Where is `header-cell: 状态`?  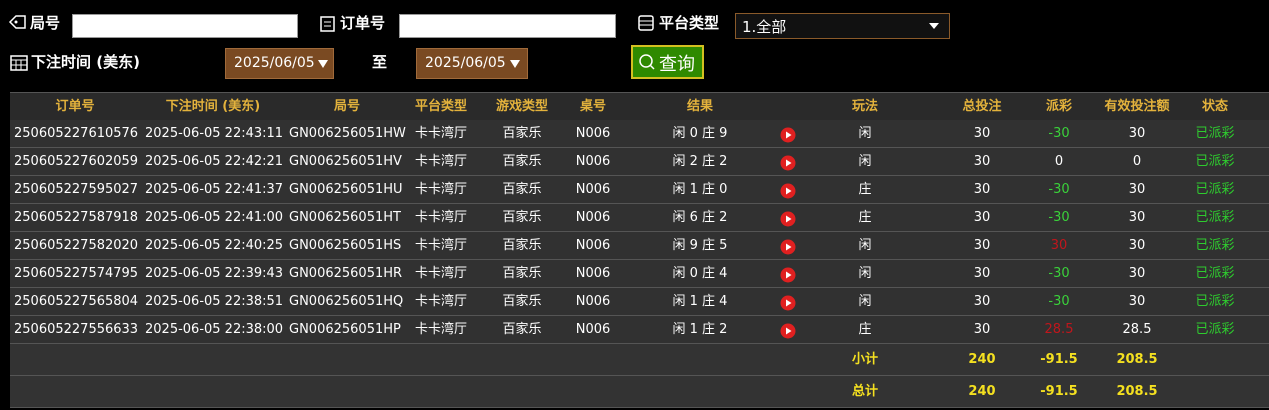 header-cell: 状态 is located at coordinates (1214, 106).